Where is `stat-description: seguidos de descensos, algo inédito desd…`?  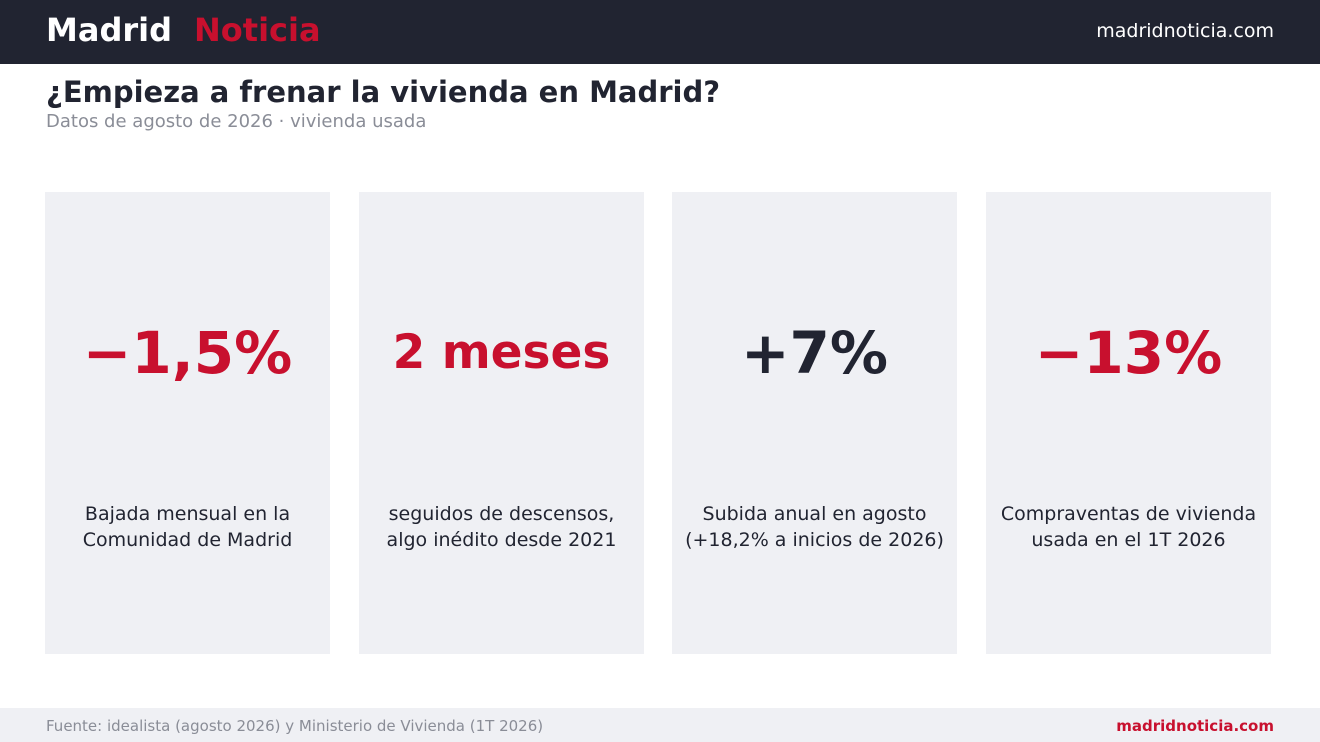 stat-description: seguidos de descensos, algo inédito desd… is located at coordinates (501, 527).